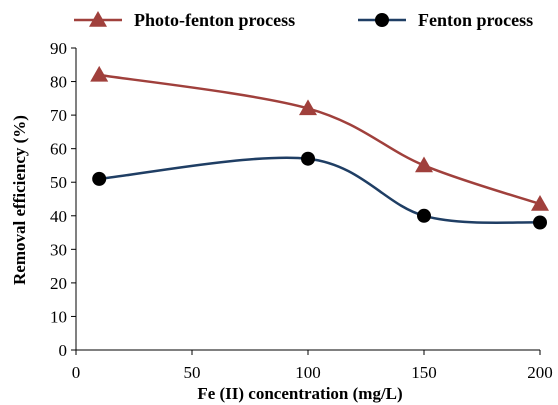  Describe the element at coordinates (58, 249) in the screenshot. I see `y-tick-label: 30` at that location.